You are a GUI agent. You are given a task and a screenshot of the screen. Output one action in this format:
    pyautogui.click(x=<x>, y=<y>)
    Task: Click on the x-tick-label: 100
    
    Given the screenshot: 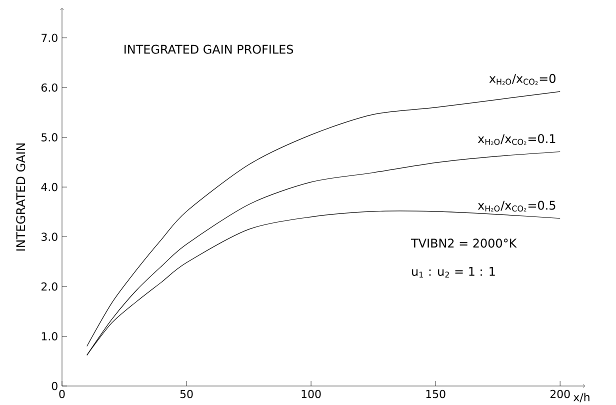 What is the action you would take?
    pyautogui.click(x=311, y=394)
    